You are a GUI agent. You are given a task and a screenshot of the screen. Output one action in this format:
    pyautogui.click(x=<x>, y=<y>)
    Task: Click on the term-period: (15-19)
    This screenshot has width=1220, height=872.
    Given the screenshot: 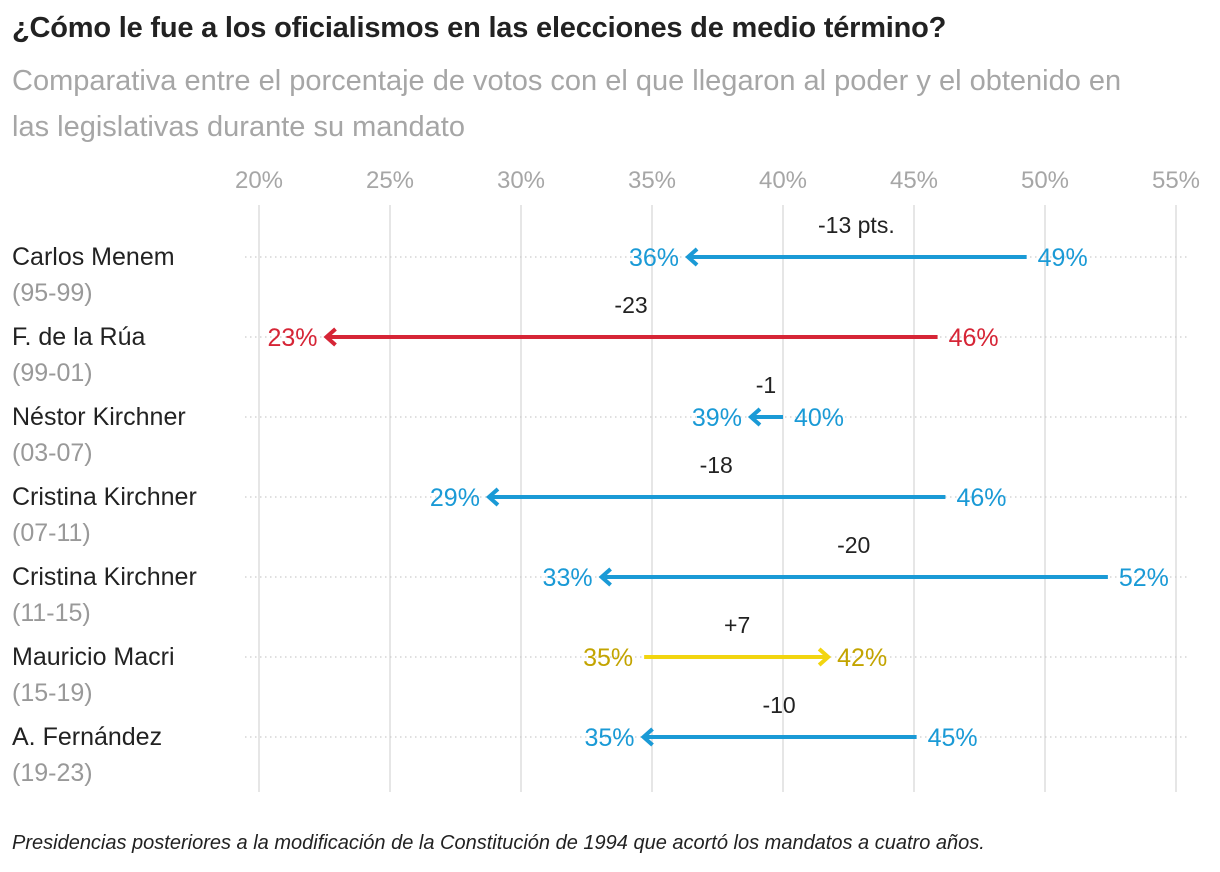 What is the action you would take?
    pyautogui.click(x=52, y=693)
    